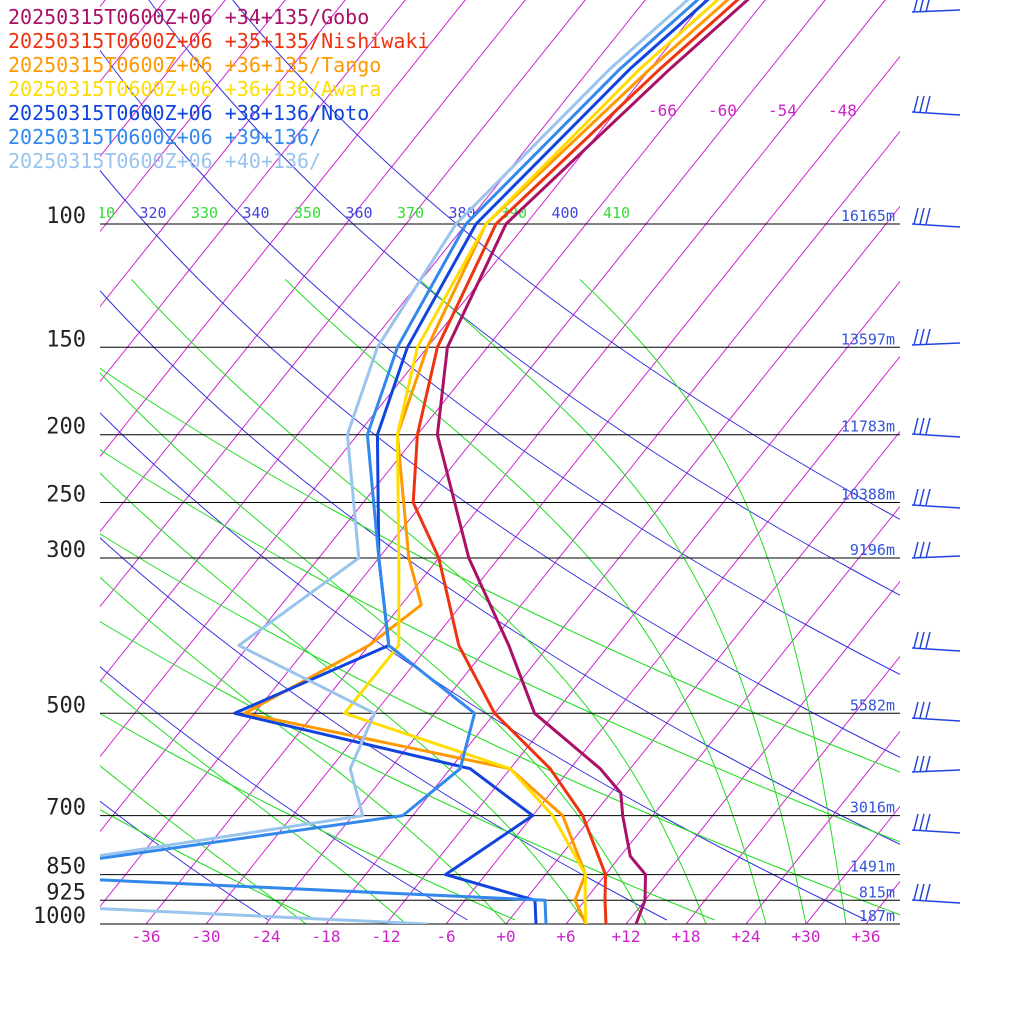  I want to click on theta-label: 350, so click(307, 213).